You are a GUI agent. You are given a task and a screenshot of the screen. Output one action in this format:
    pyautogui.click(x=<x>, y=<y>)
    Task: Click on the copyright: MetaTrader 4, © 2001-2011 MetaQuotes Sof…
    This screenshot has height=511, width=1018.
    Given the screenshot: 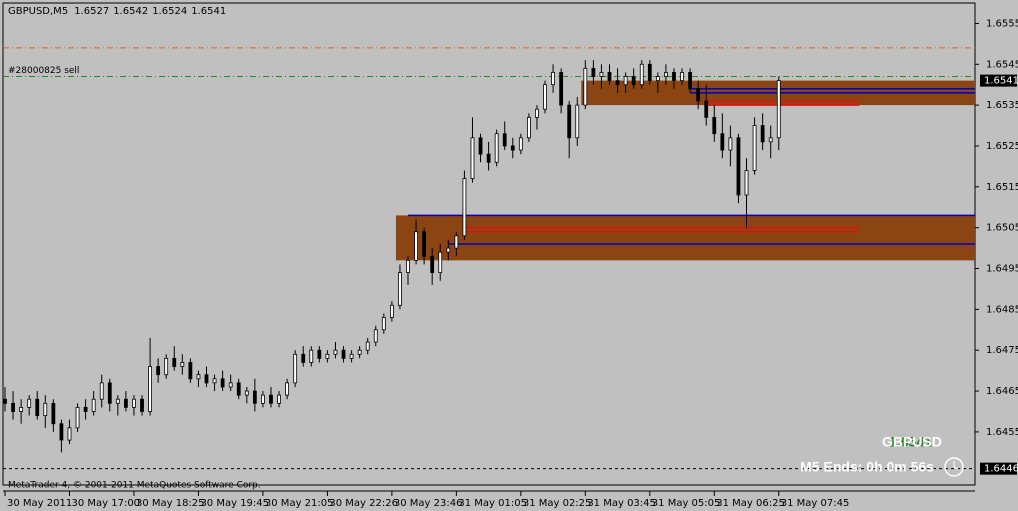 What is the action you would take?
    pyautogui.click(x=134, y=486)
    